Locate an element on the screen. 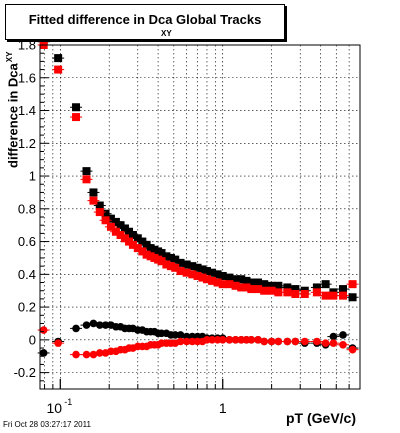  y-axis-label: difference in DcaXY is located at coordinates (12, 110).